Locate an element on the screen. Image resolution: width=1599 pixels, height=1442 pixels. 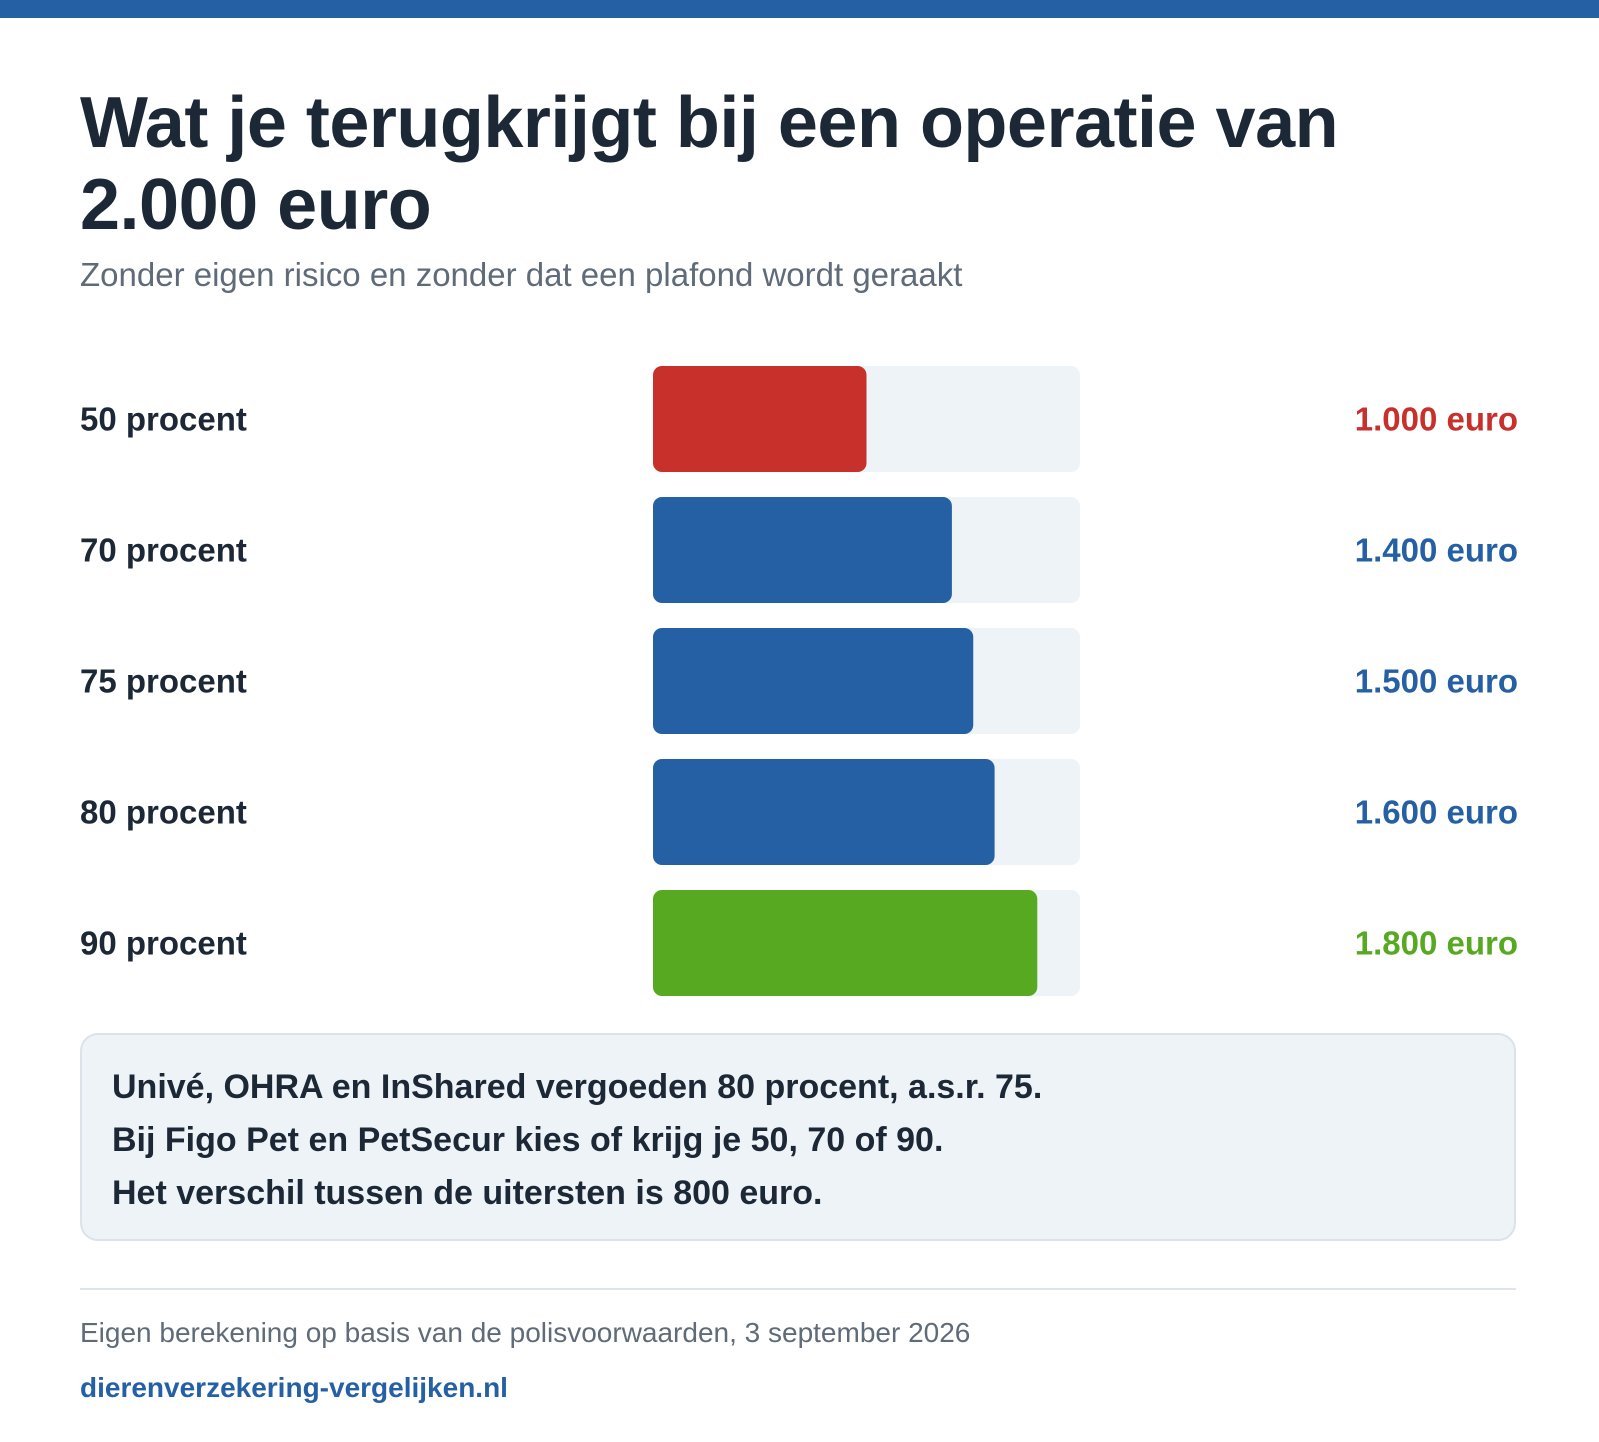
category-label: 90 procent is located at coordinates (163, 943).